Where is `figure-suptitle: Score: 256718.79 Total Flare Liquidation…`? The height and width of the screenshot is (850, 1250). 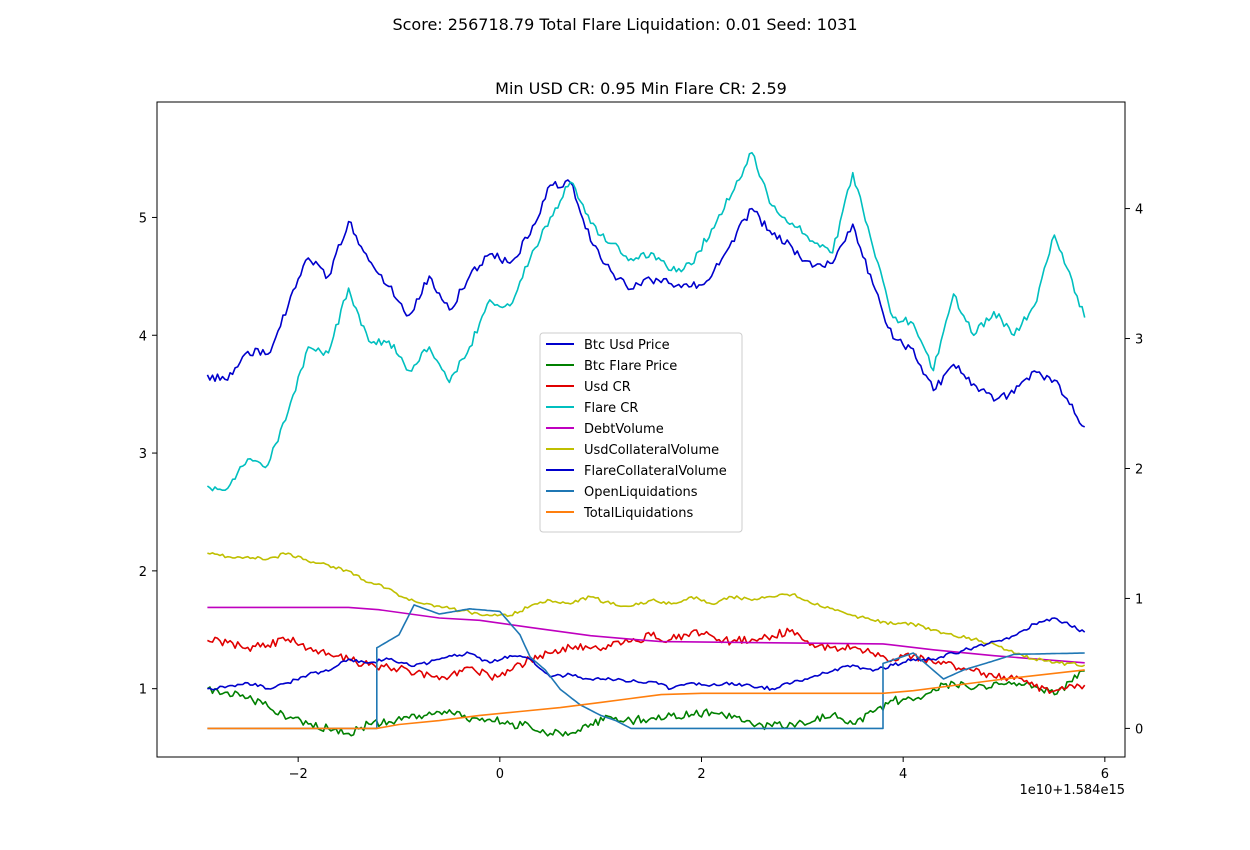
figure-suptitle: Score: 256718.79 Total Flare Liquidation… is located at coordinates (624, 24).